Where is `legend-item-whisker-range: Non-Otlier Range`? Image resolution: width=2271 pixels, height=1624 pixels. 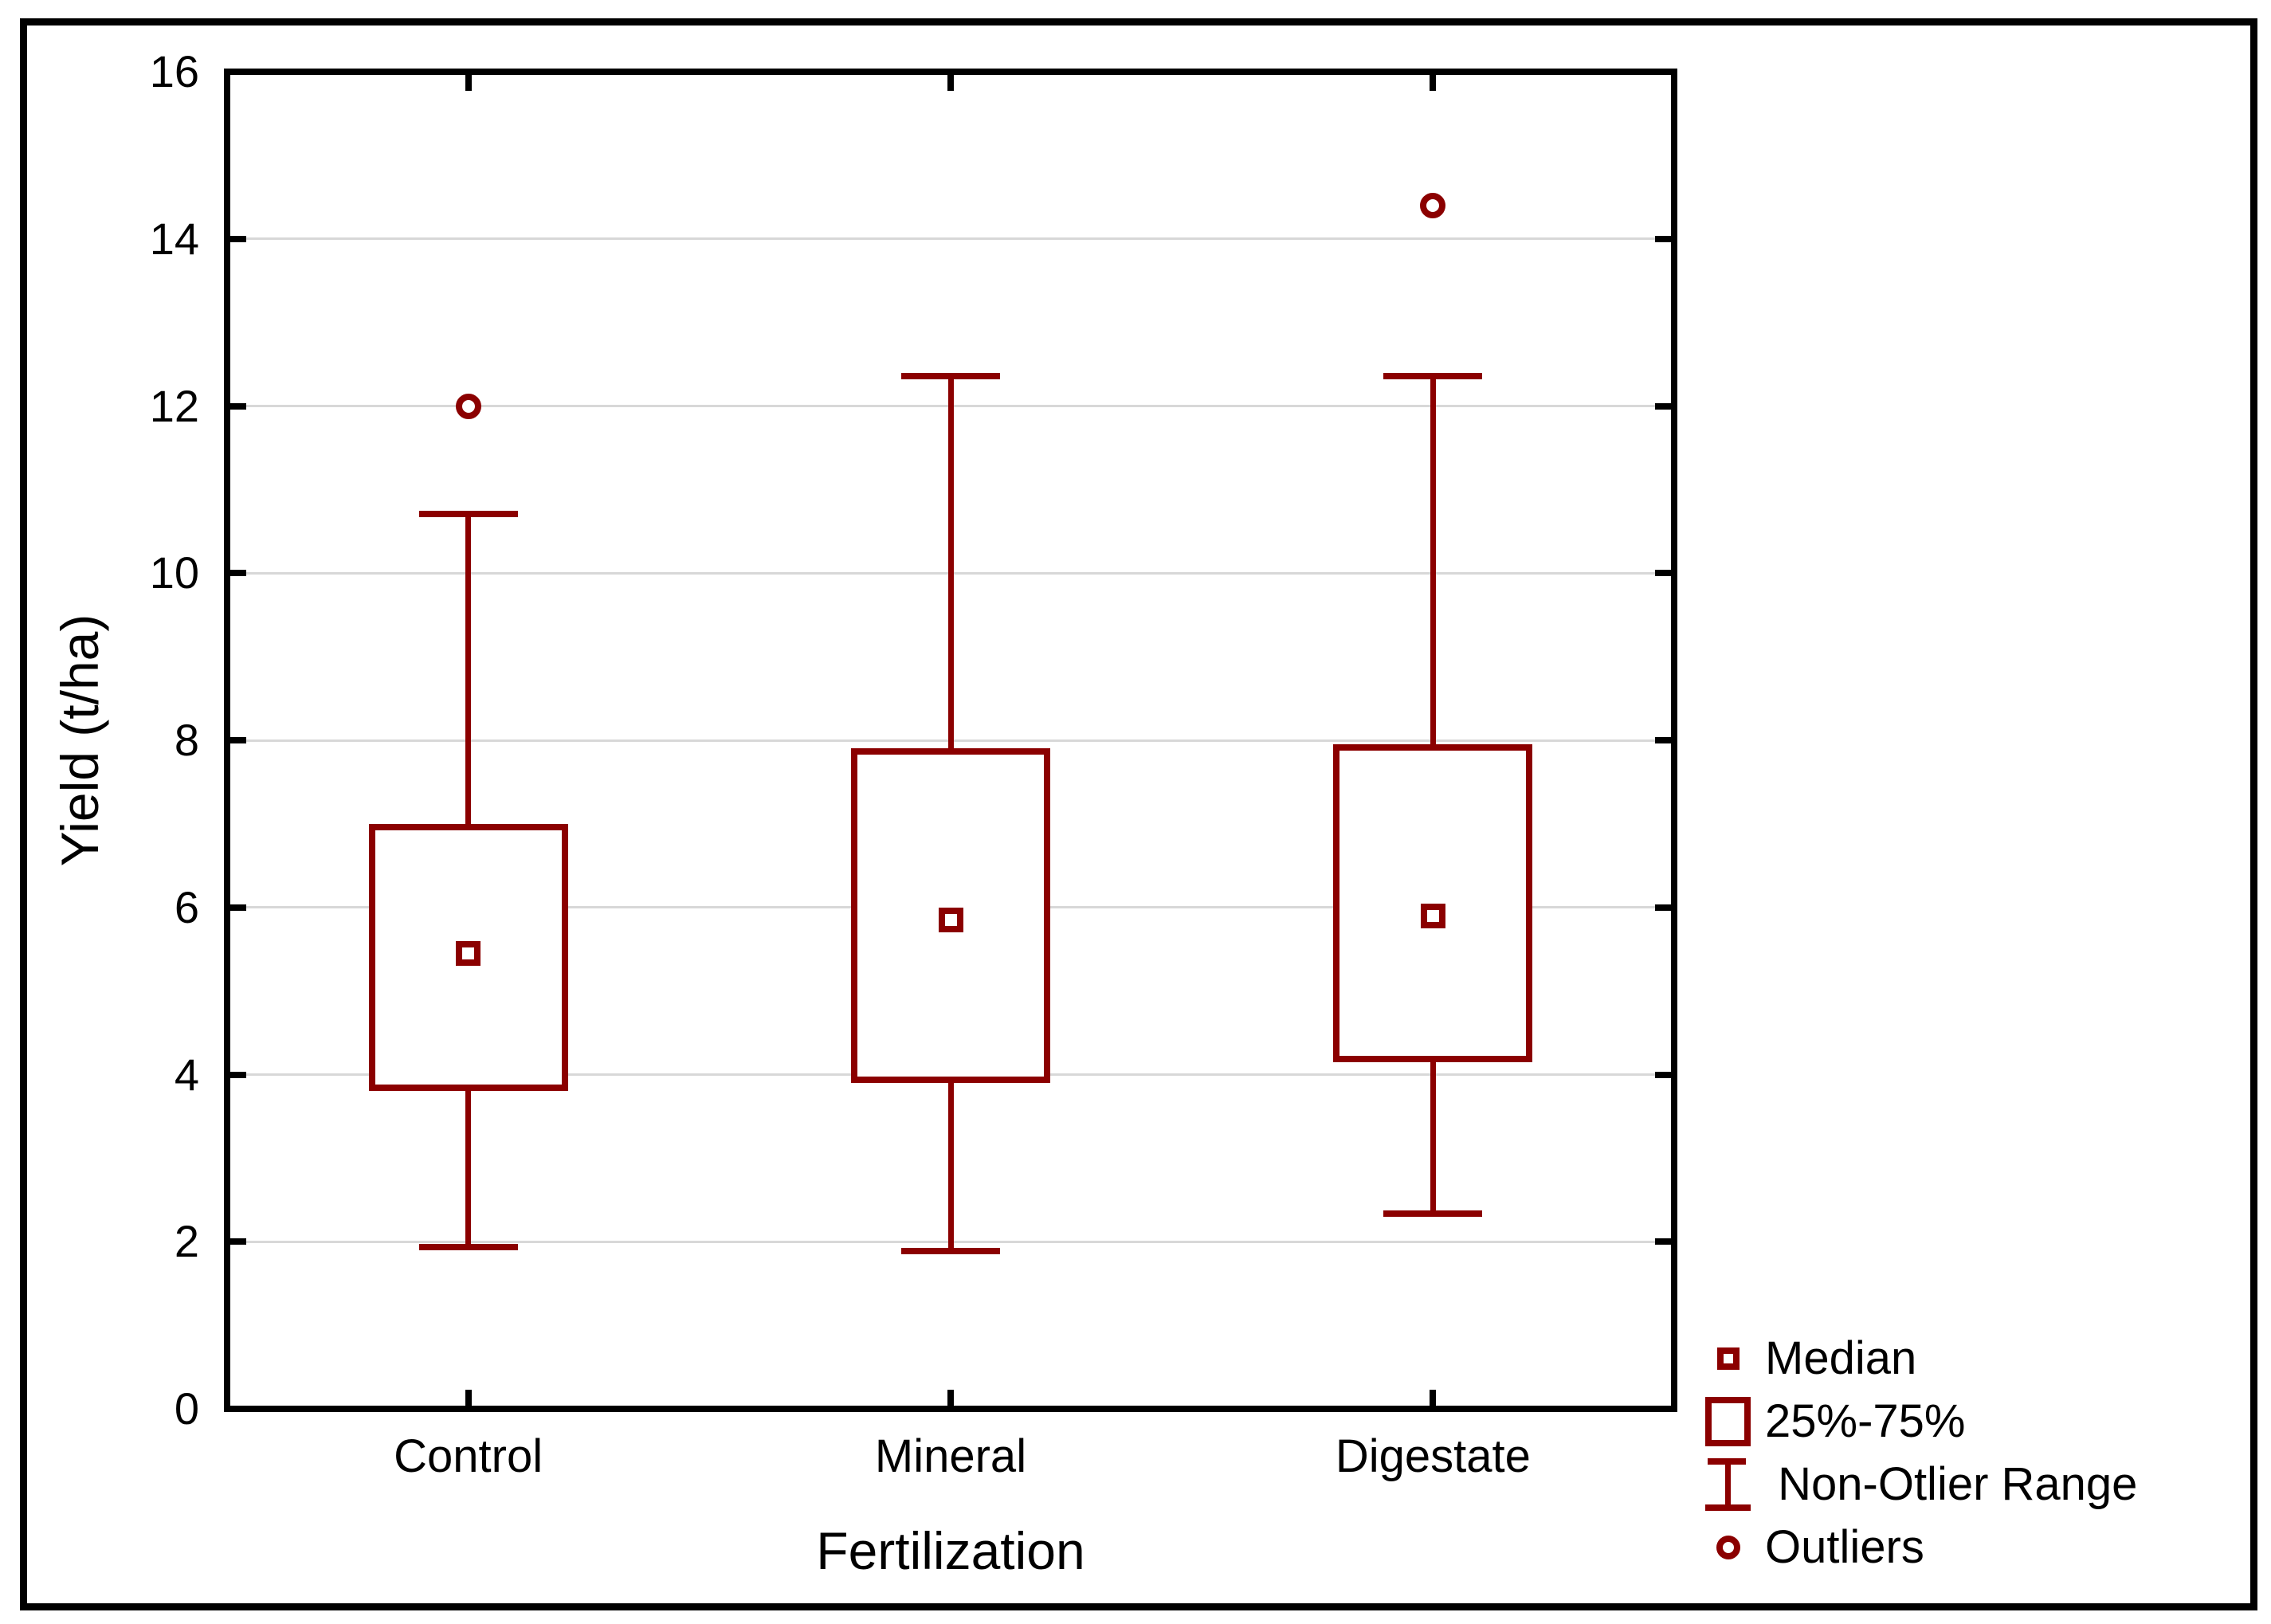 legend-item-whisker-range: Non-Otlier Range is located at coordinates (1914, 1484).